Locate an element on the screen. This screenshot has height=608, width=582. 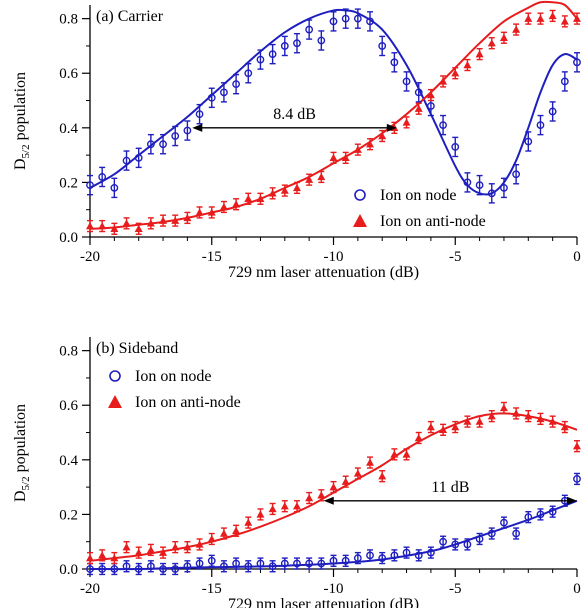
x-tick-label: 0 is located at coordinates (577, 589).